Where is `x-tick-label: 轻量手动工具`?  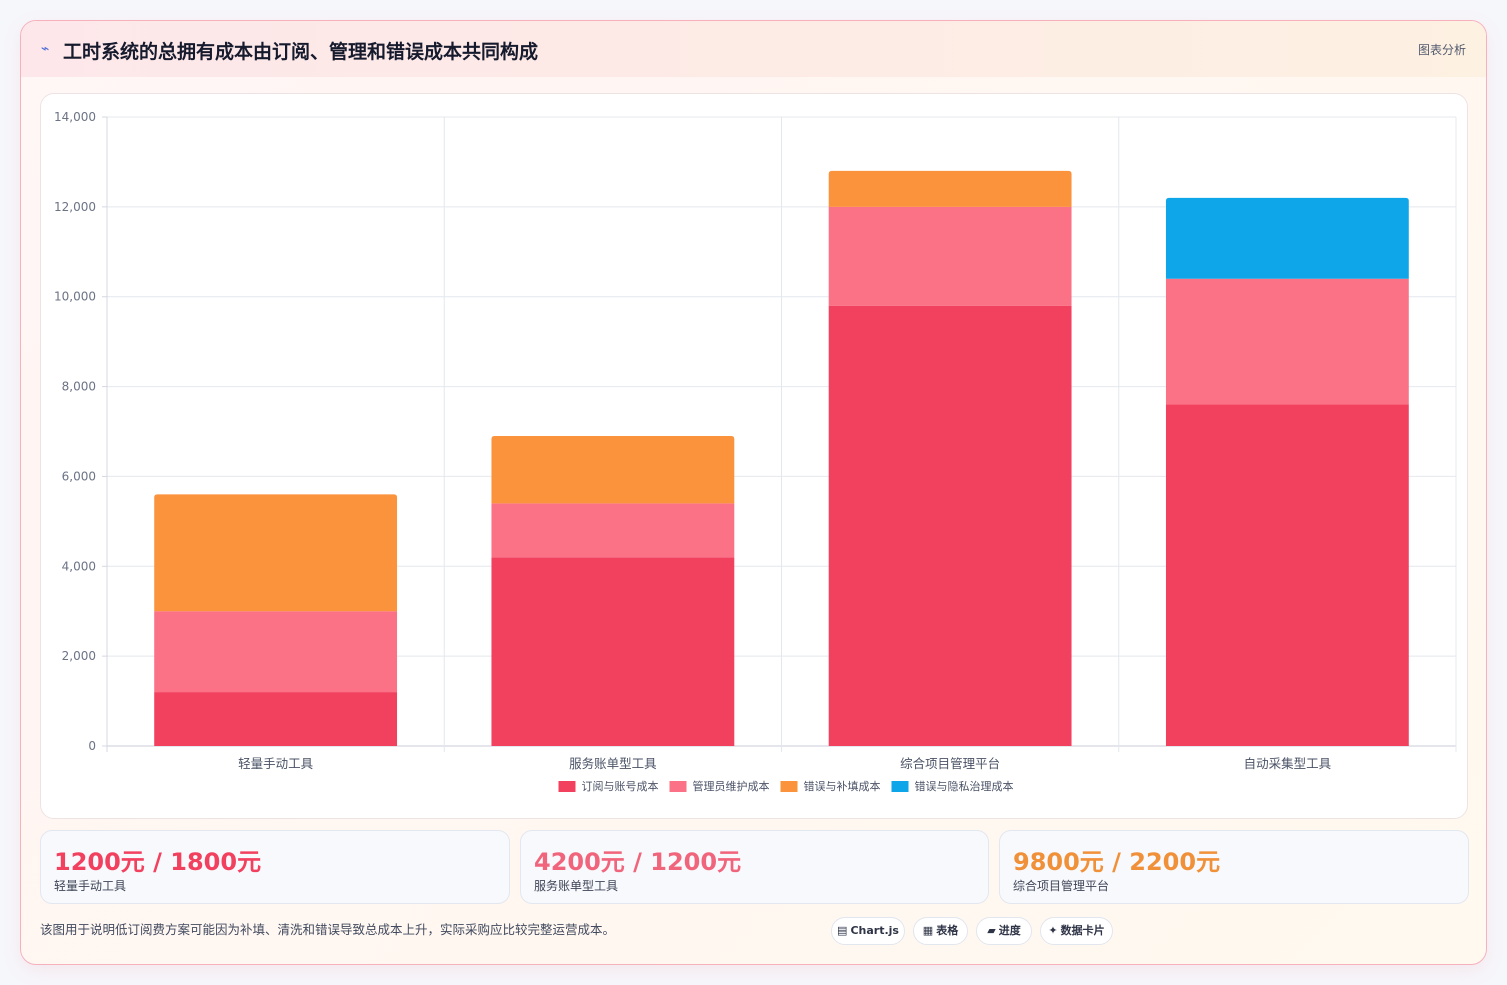
x-tick-label: 轻量手动工具 is located at coordinates (276, 763).